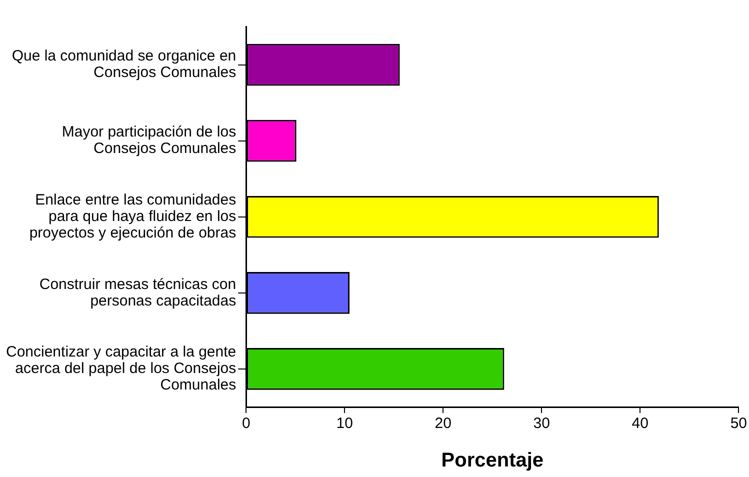 This screenshot has width=749, height=477. I want to click on x-tick-label: 40, so click(640, 423).